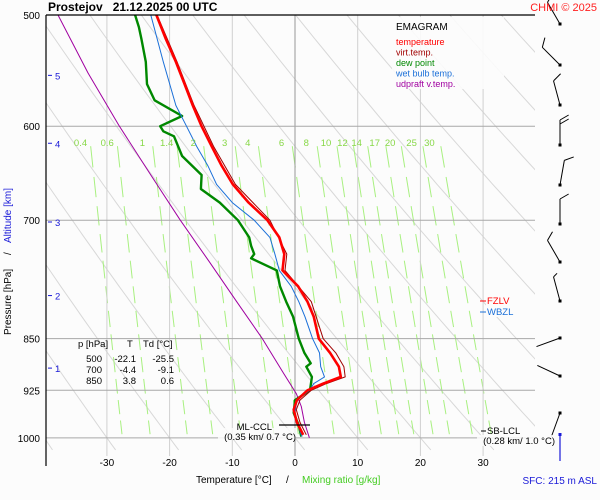 This screenshot has width=600, height=500. I want to click on wind-barb-staff, so click(557, 93).